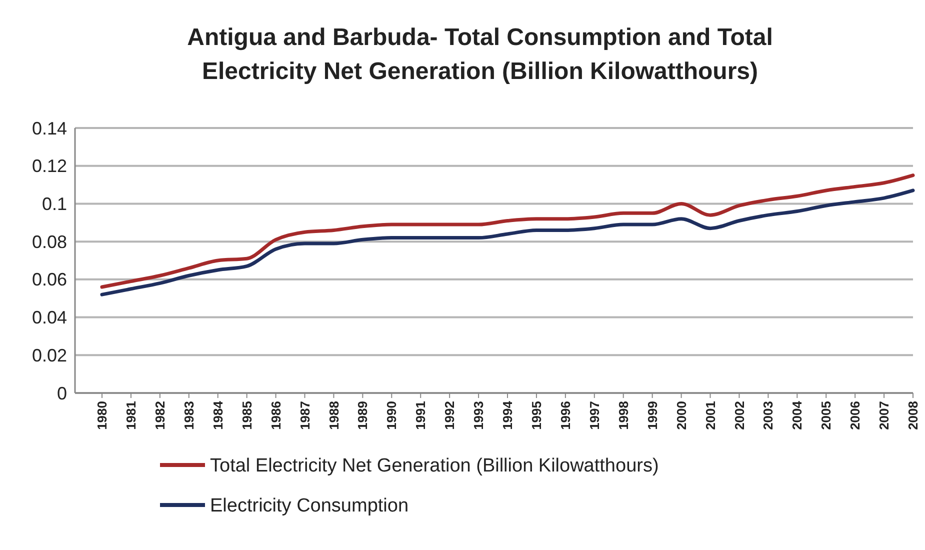 The image size is (925, 550). I want to click on legend-label: Total Electricity Net Generation (Billion Kilowatthours), so click(434, 466).